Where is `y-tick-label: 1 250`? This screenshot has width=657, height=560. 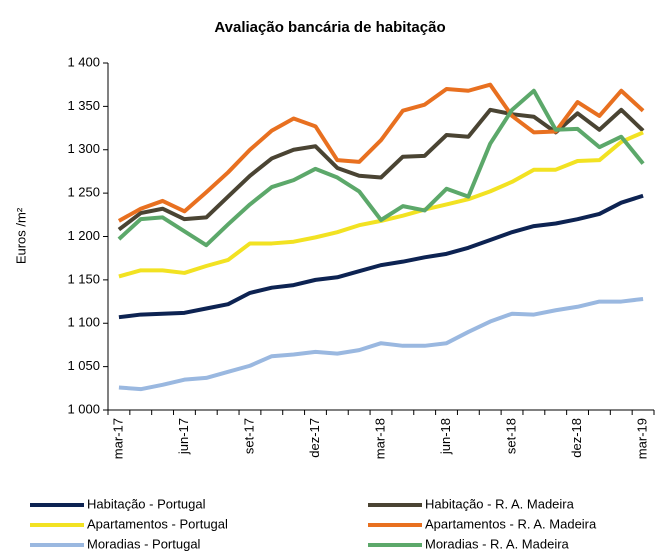 y-tick-label: 1 250 is located at coordinates (83, 192).